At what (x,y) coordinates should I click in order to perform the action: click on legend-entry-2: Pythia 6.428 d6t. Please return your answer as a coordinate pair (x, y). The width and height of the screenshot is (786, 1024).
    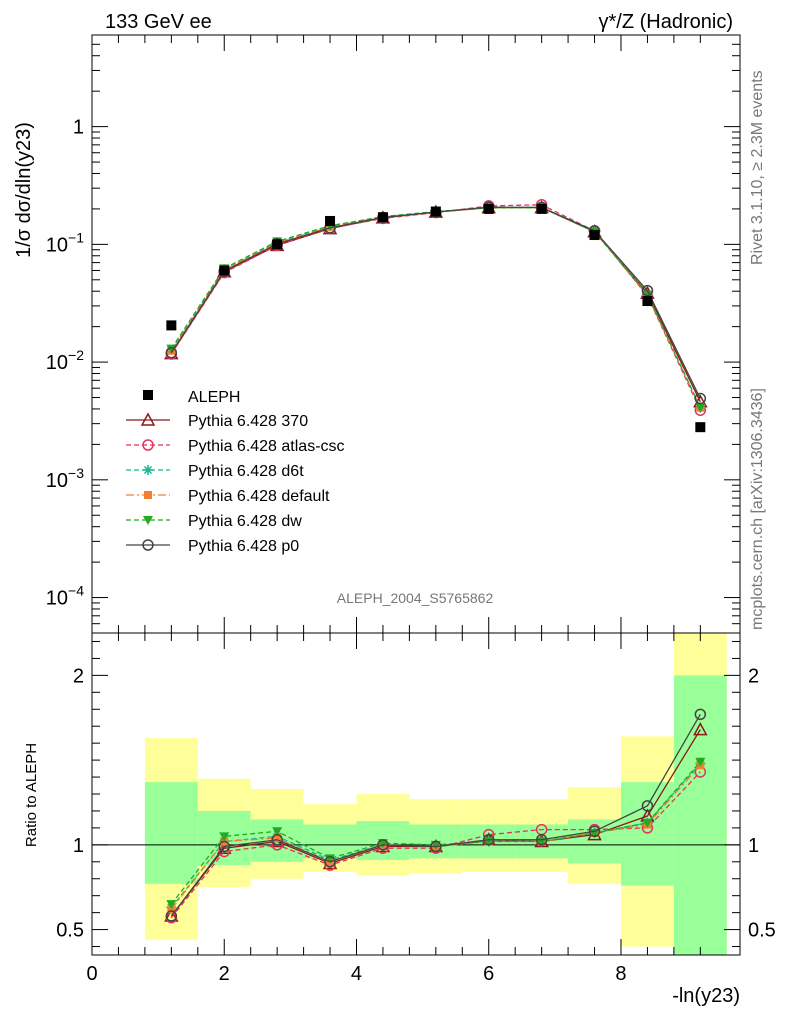
    Looking at the image, I should click on (215, 471).